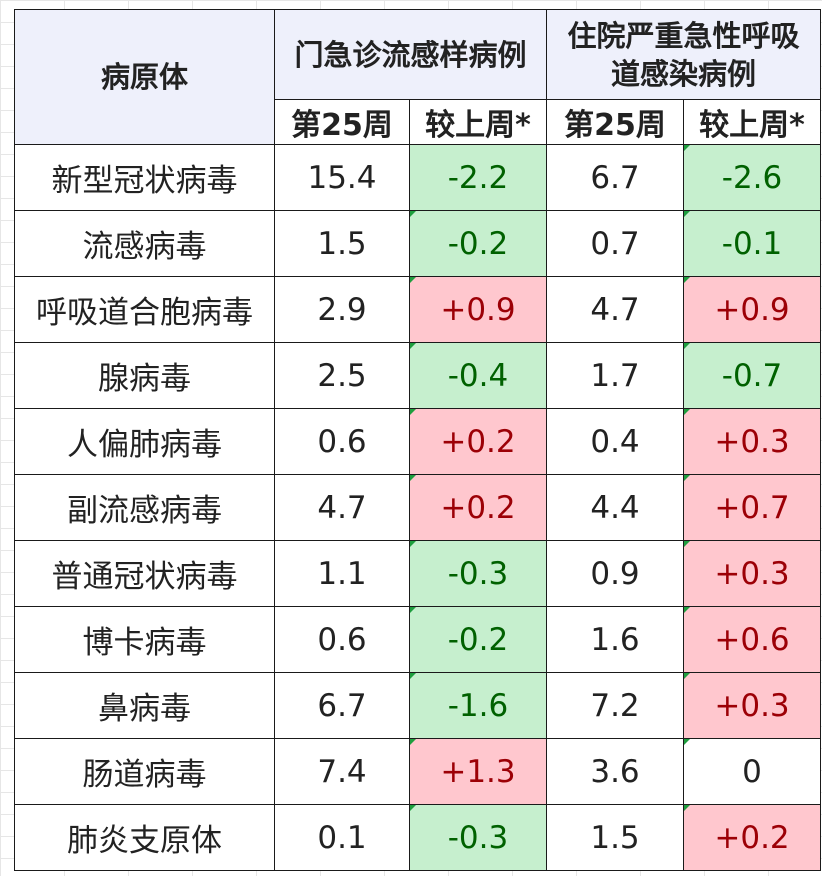 The height and width of the screenshot is (876, 822). What do you see at coordinates (144, 573) in the screenshot?
I see `pathogen-name-cell: 普通冠状病毒` at bounding box center [144, 573].